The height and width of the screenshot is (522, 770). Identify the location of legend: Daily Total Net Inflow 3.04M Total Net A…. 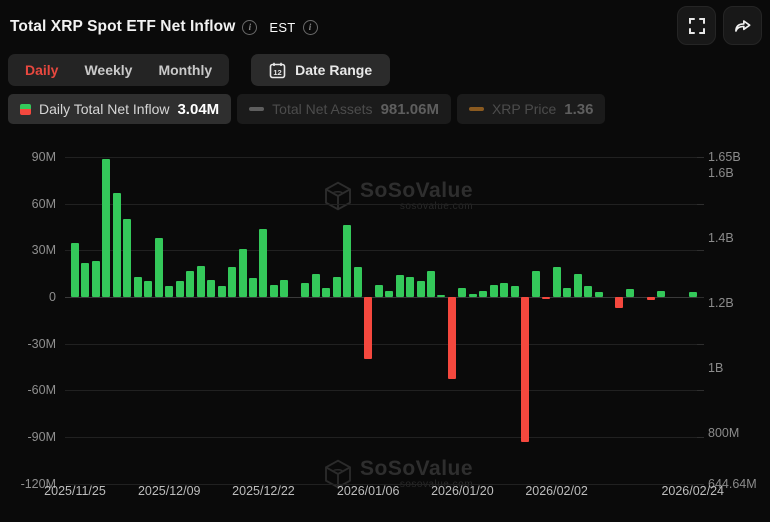
(389, 109).